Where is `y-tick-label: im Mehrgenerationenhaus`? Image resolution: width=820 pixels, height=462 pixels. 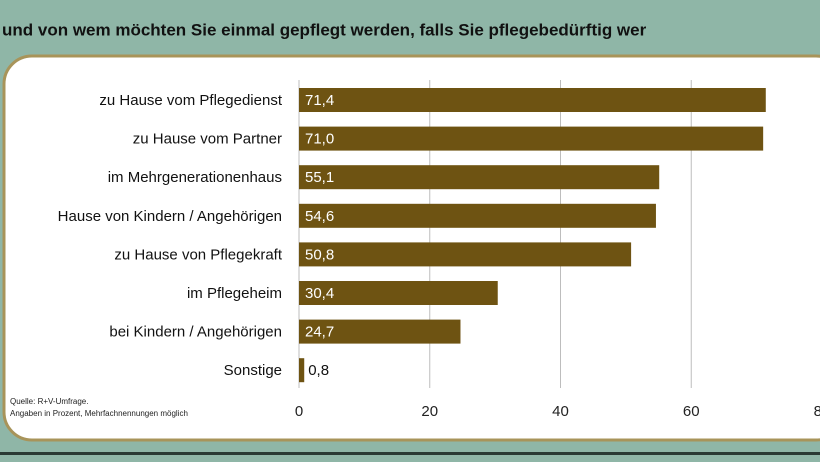 y-tick-label: im Mehrgenerationenhaus is located at coordinates (195, 177).